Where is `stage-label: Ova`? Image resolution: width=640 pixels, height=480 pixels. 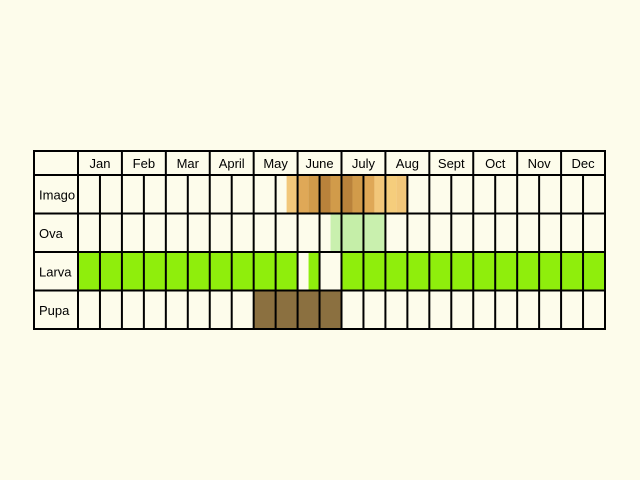
stage-label: Ova is located at coordinates (51, 233).